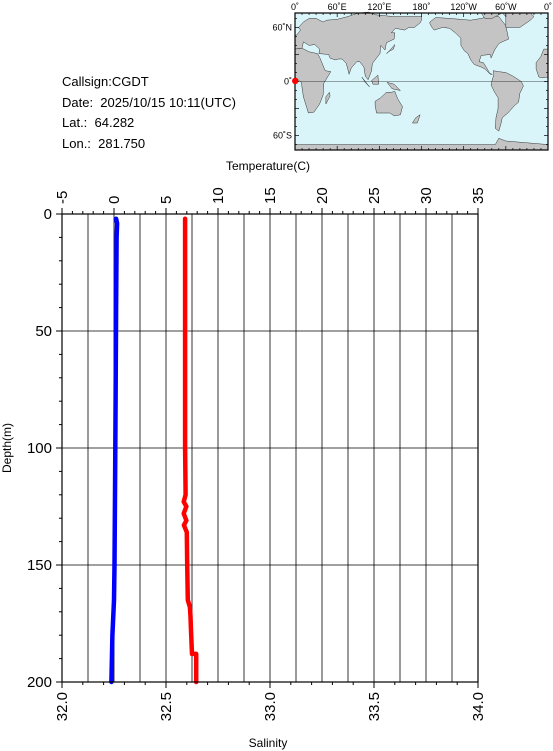 The width and height of the screenshot is (553, 751). Describe the element at coordinates (365, 82) in the screenshot. I see `land-sumatra` at that location.